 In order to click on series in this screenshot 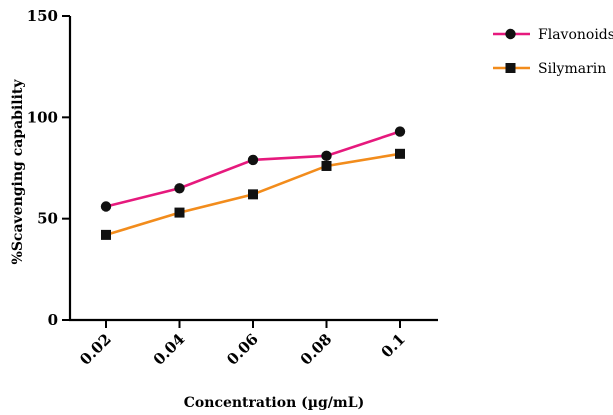, I will do `click(253, 183)`.